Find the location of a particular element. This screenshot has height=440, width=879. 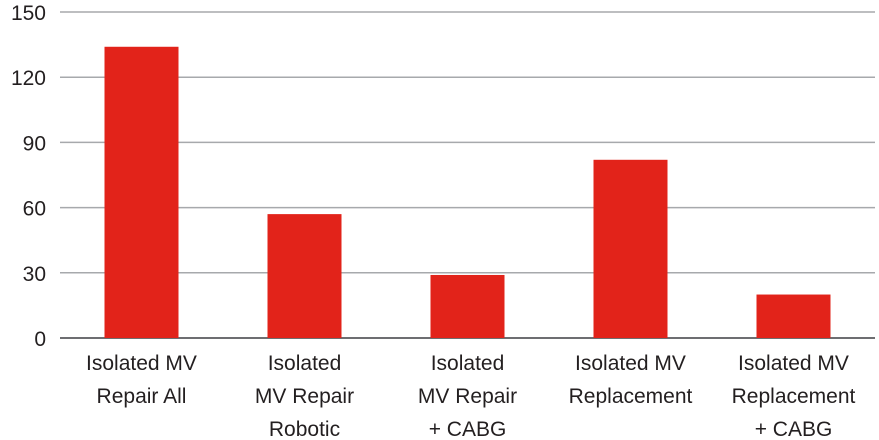

x-tick-label: Isolated MV Repair + CABG is located at coordinates (467, 396).